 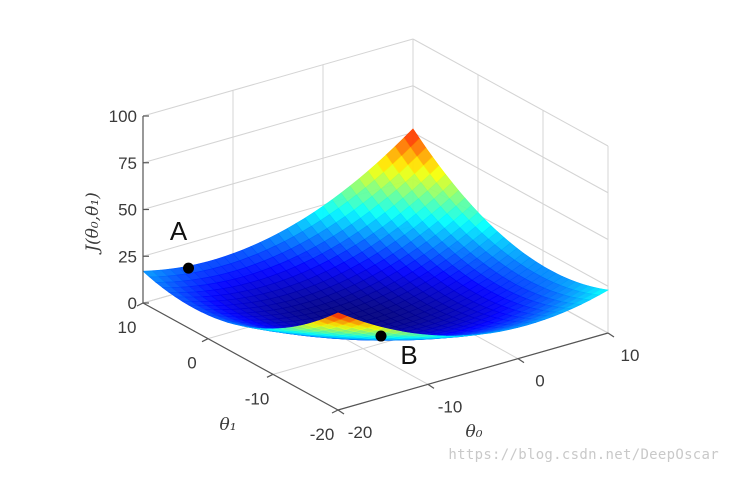 I want to click on z-tick-labels: 0 25 50 75 100, so click(x=129, y=210).